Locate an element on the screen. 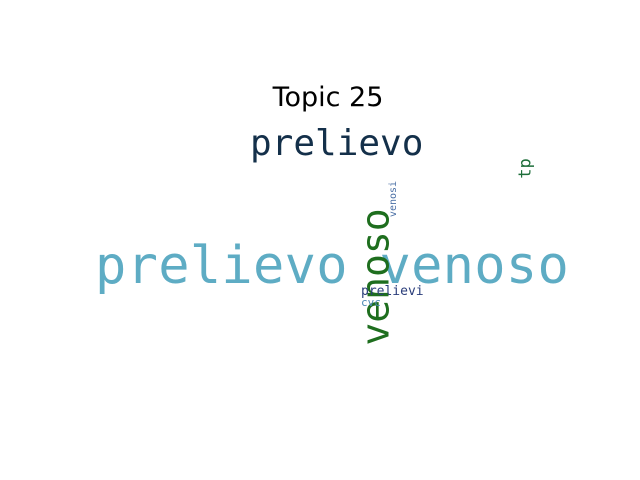  word-prelievo: prelievo is located at coordinates (337, 143).